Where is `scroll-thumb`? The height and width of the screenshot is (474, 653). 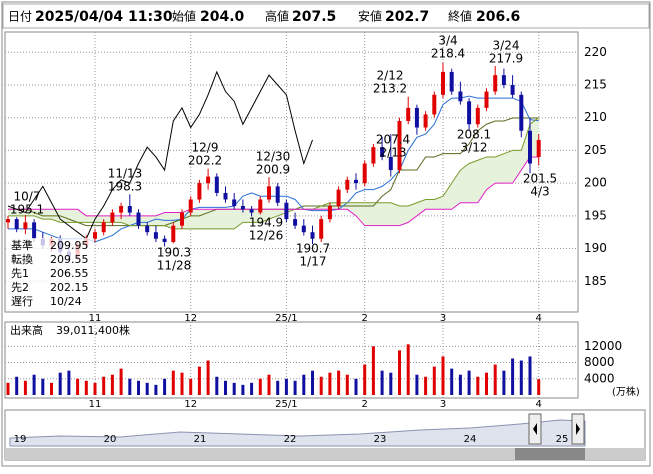 scroll-thumb is located at coordinates (550, 454).